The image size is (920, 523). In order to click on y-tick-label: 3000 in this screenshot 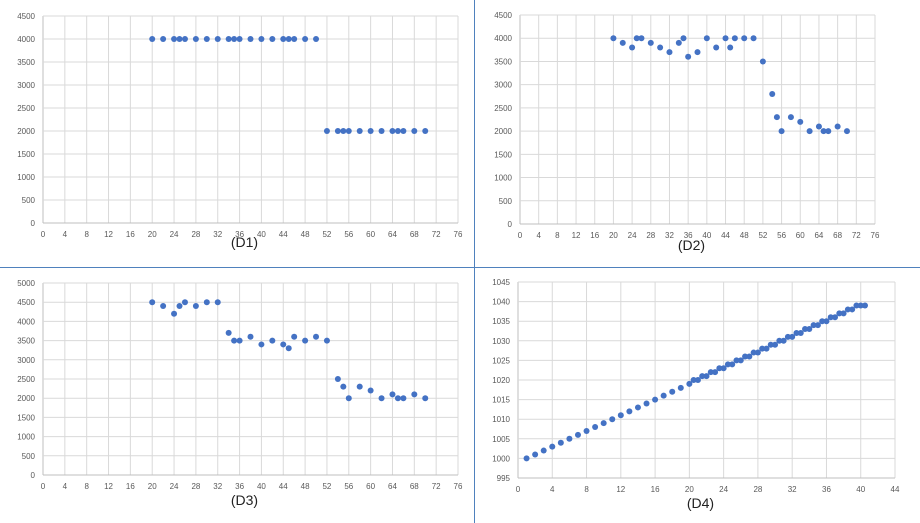, I will do `click(503, 85)`.